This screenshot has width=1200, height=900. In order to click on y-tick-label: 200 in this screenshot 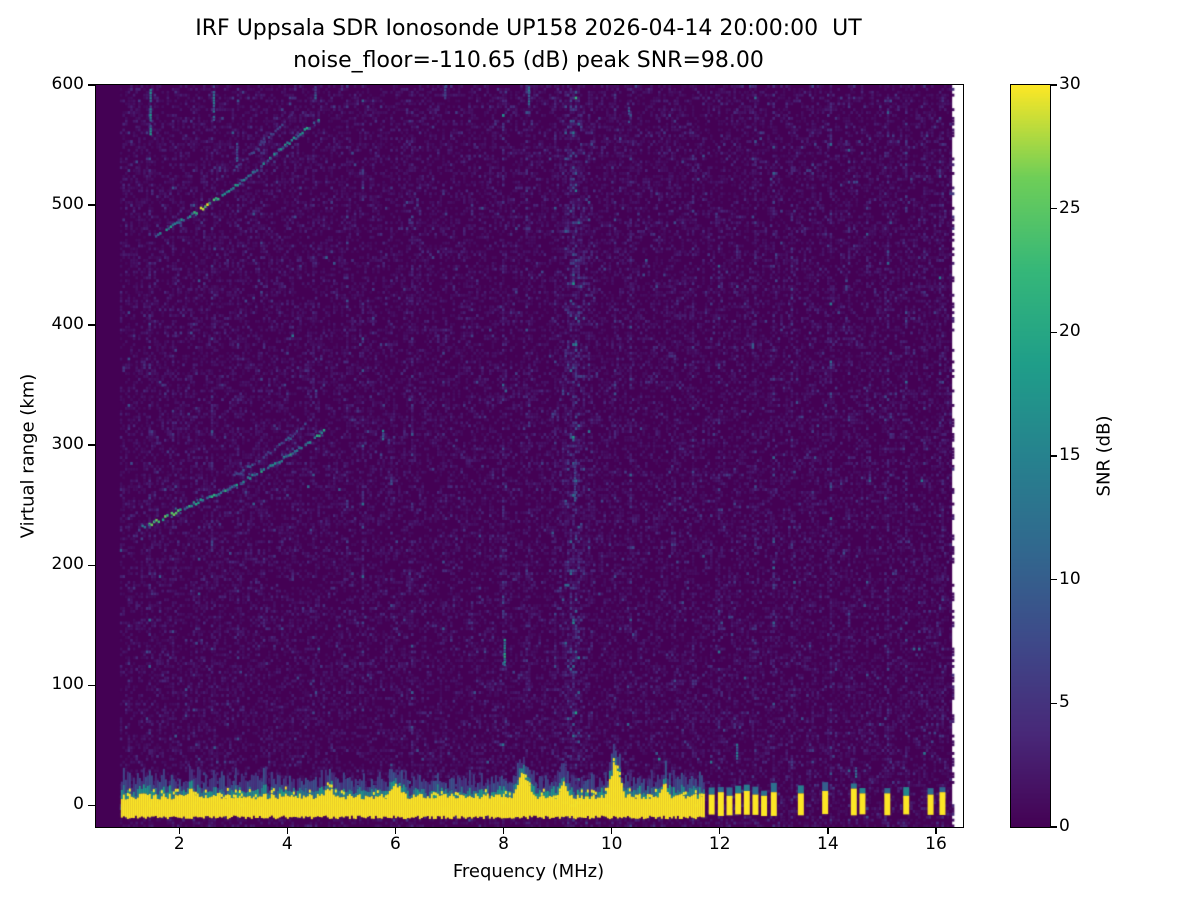, I will do `click(67, 564)`.